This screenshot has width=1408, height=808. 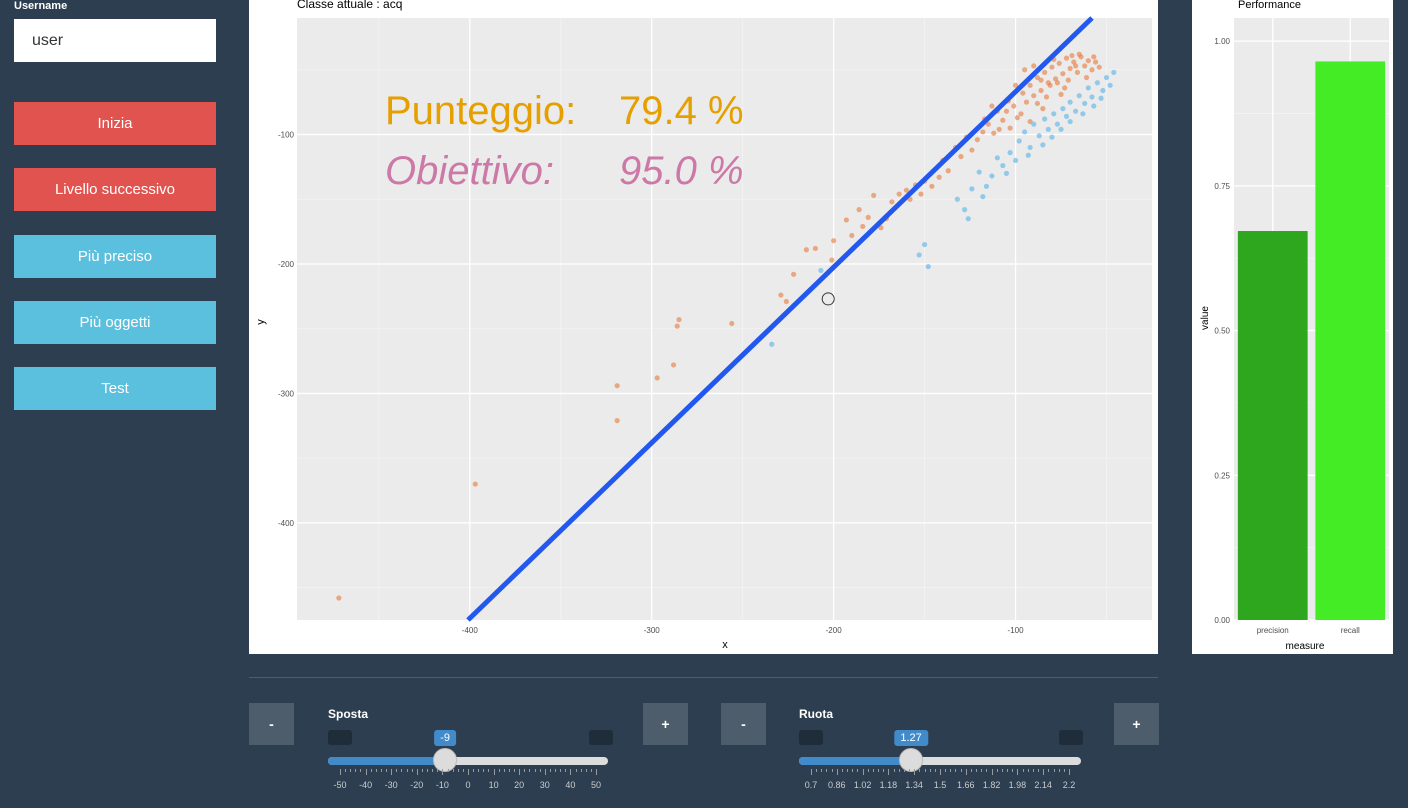 I want to click on score-label: Punteggio:, so click(x=480, y=111).